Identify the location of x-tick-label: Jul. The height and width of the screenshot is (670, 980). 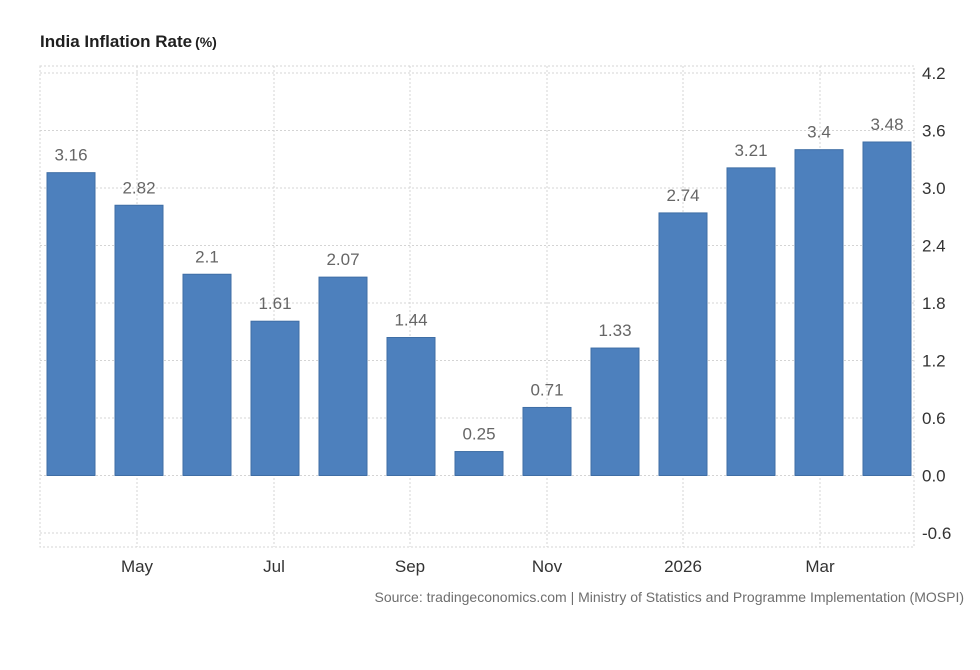
(274, 566).